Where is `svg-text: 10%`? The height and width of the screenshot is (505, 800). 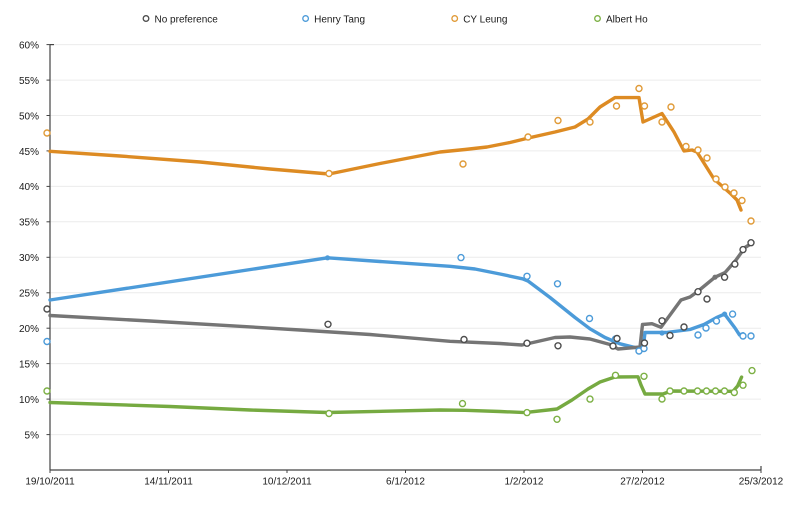
svg-text: 10% is located at coordinates (29, 400).